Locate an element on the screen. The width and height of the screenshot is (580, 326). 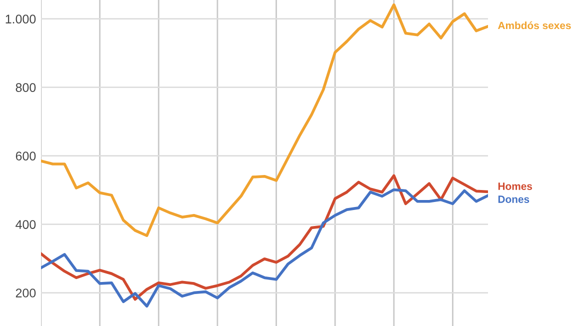
y-tick-label: 400 is located at coordinates (26, 224).